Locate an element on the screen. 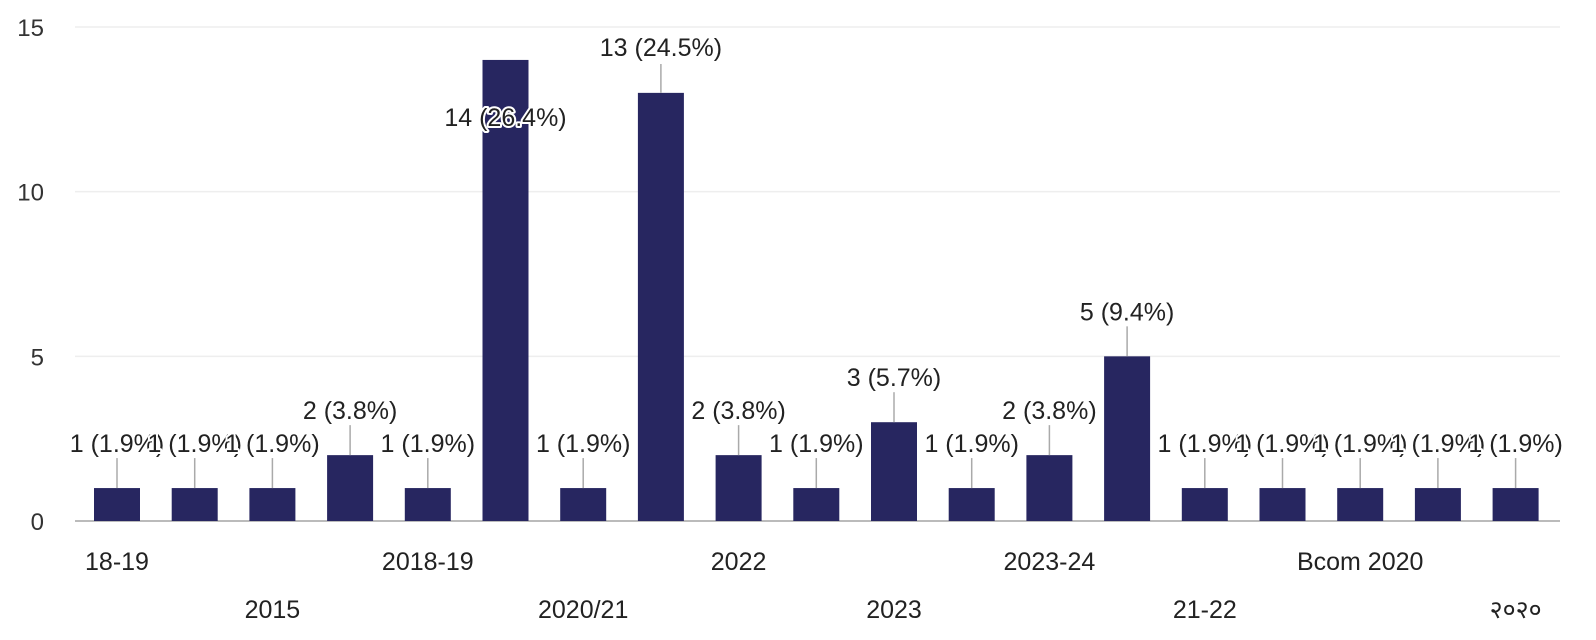  data-label: 5 (9.4%) is located at coordinates (1127, 312).